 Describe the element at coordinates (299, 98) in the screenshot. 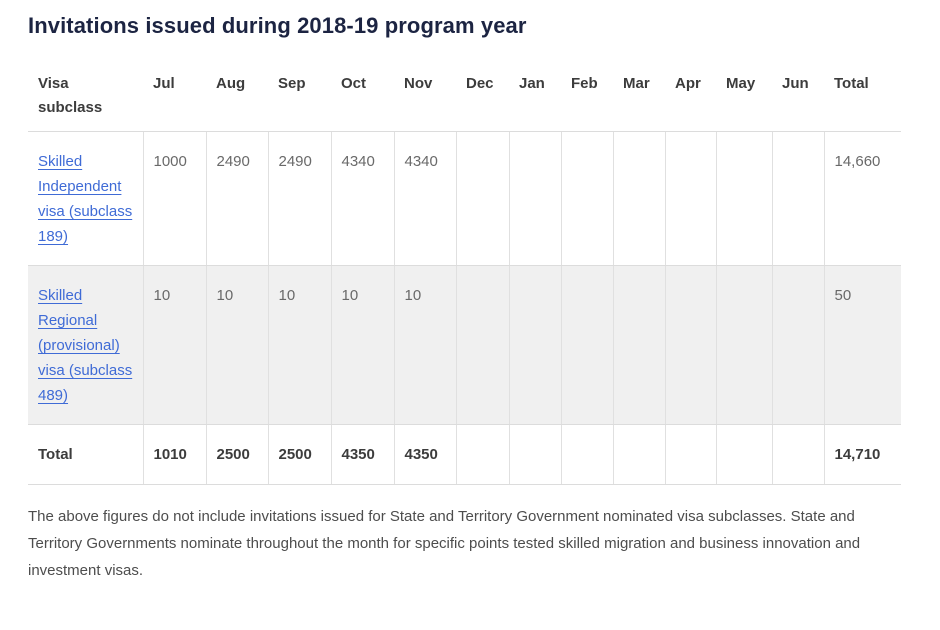

I see `column-header-sep: Sep` at that location.